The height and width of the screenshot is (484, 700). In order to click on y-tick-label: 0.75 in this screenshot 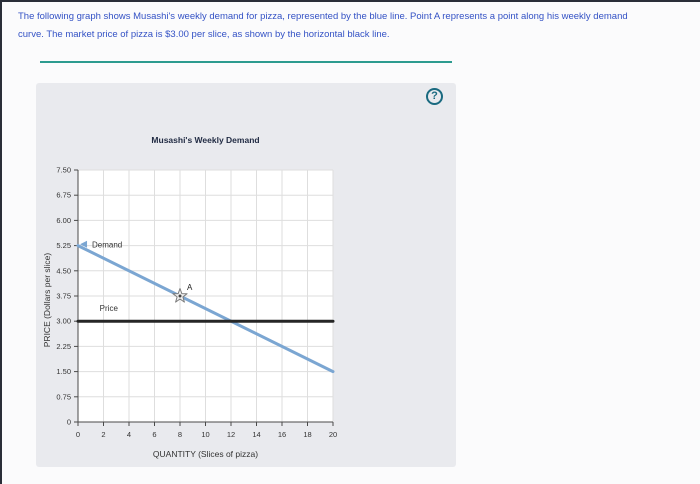, I will do `click(63, 396)`.